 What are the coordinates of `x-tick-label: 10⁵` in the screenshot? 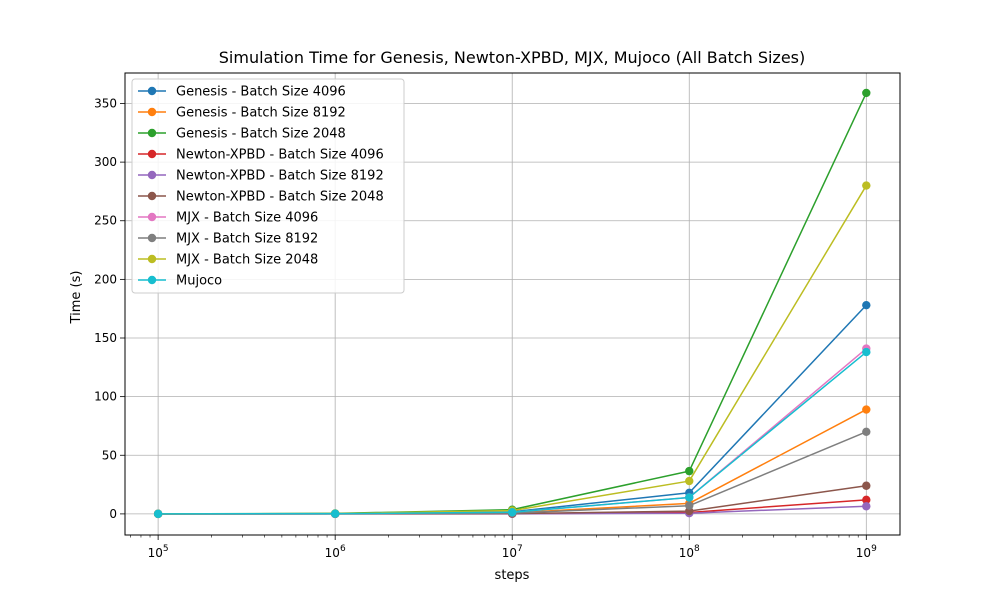 It's located at (158, 552).